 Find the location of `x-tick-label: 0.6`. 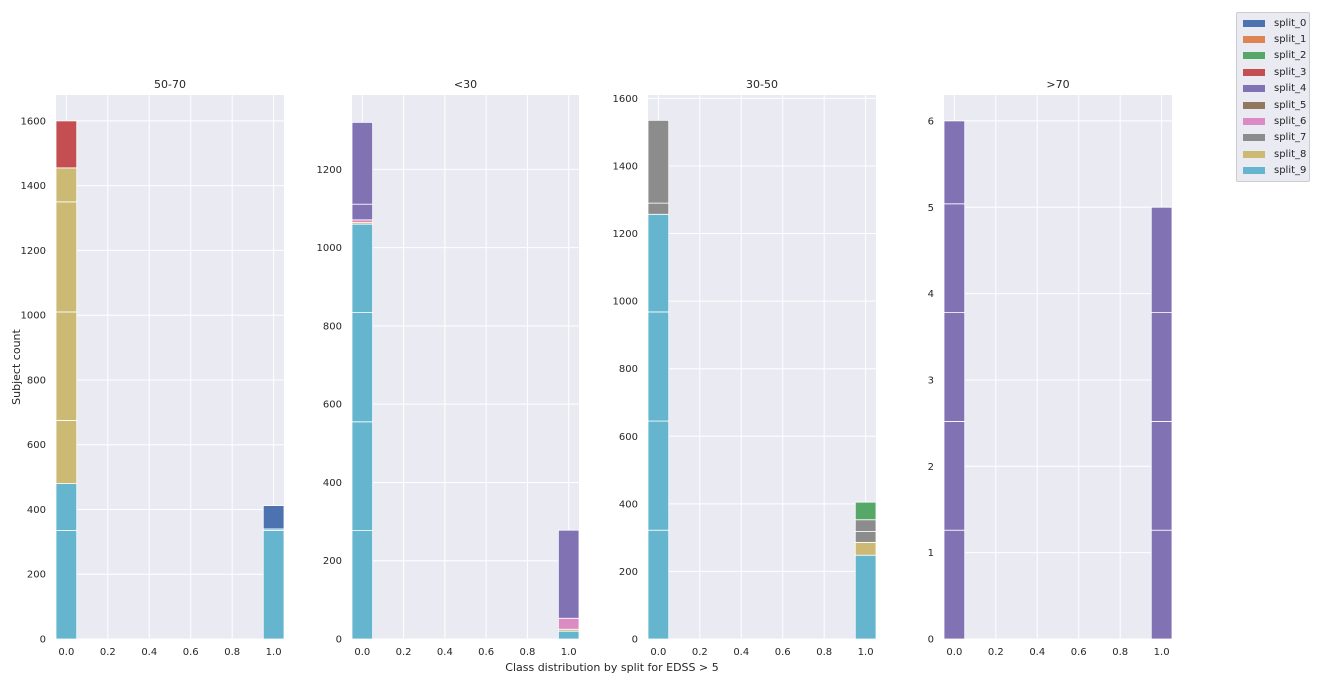

x-tick-label: 0.6 is located at coordinates (486, 652).